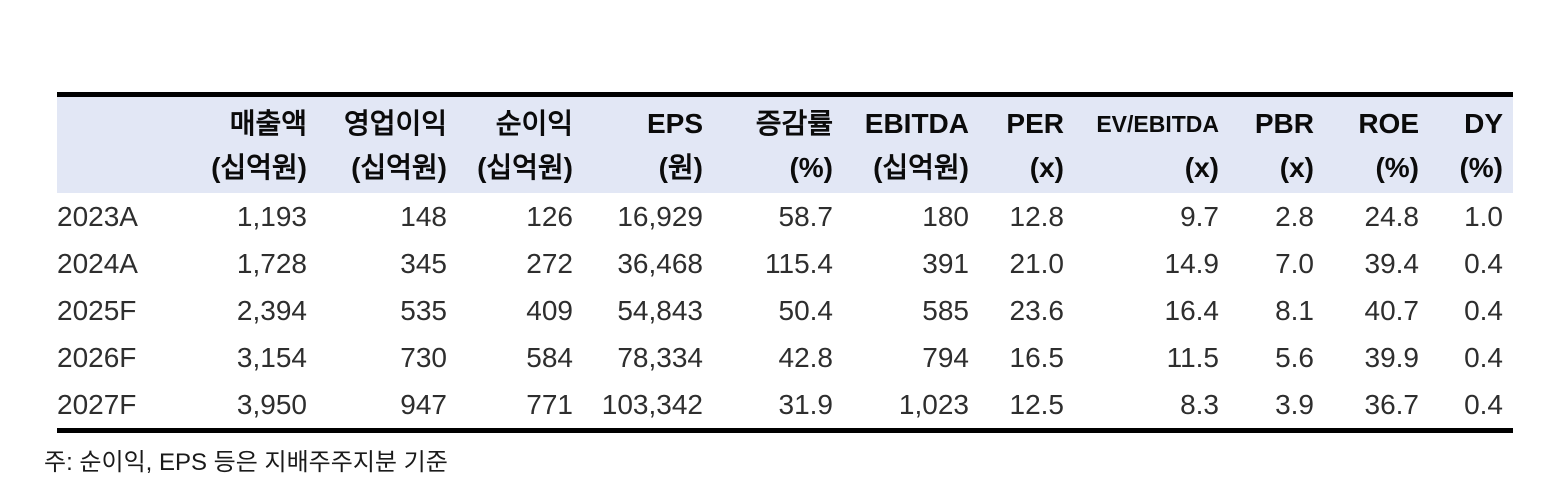 This screenshot has width=1559, height=500. Describe the element at coordinates (423, 310) in the screenshot. I see `cell-op_profit: 535` at that location.